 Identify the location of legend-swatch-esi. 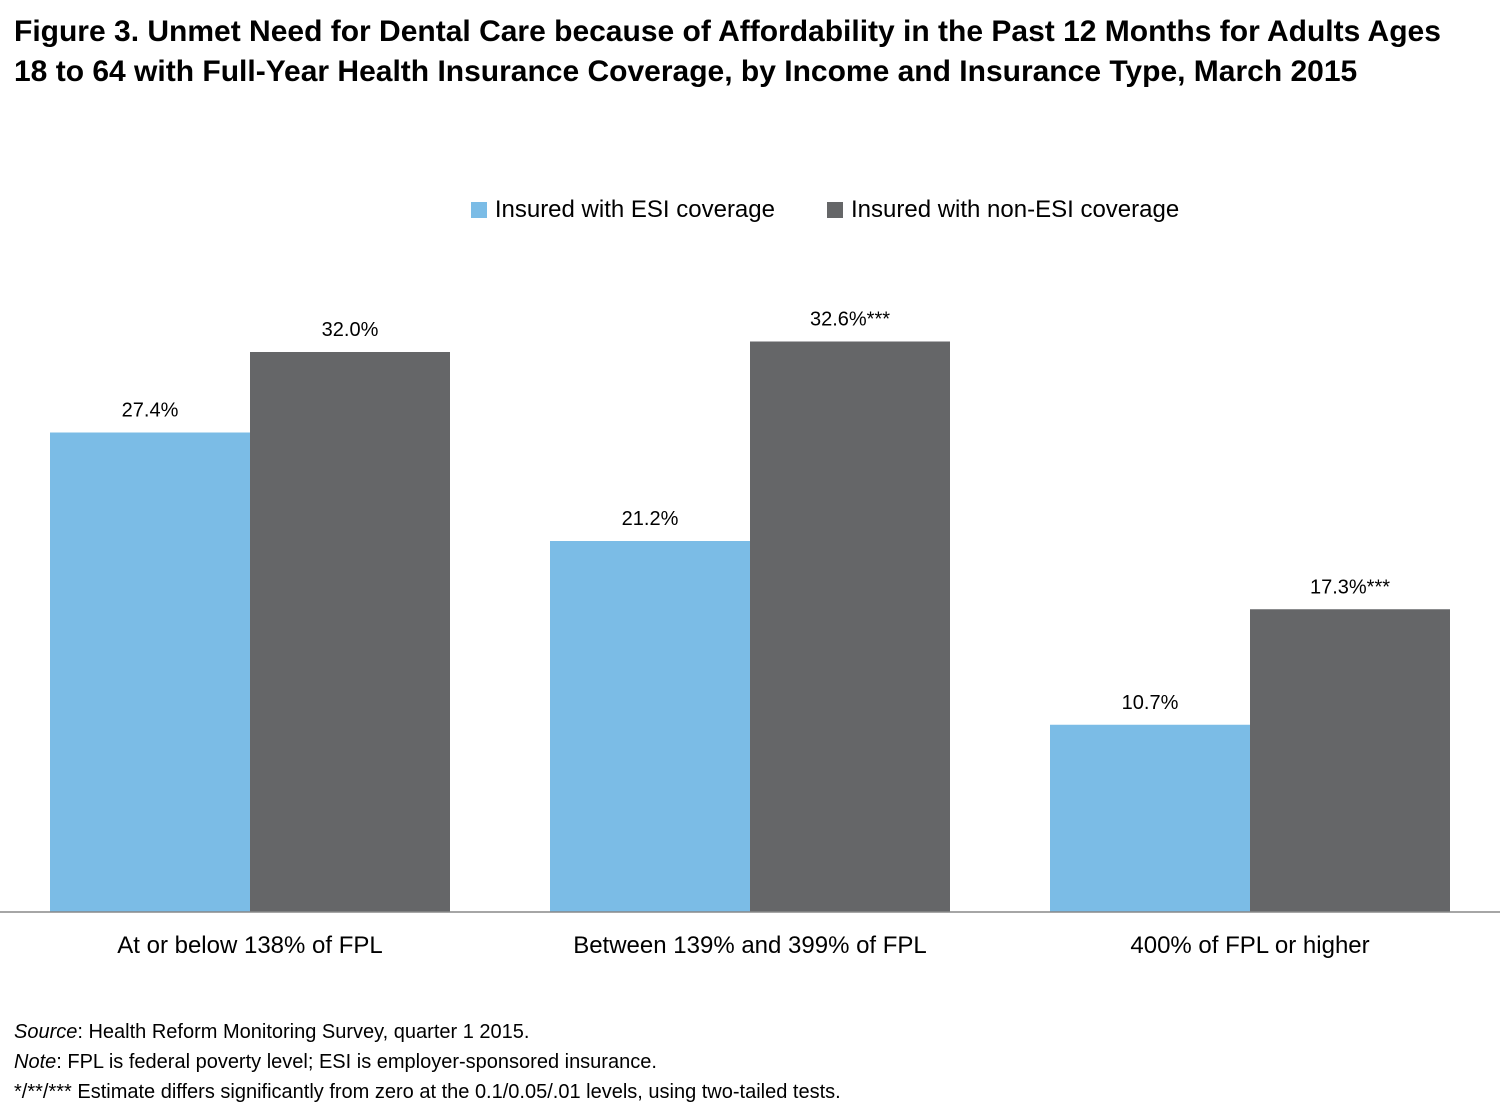
(478, 210).